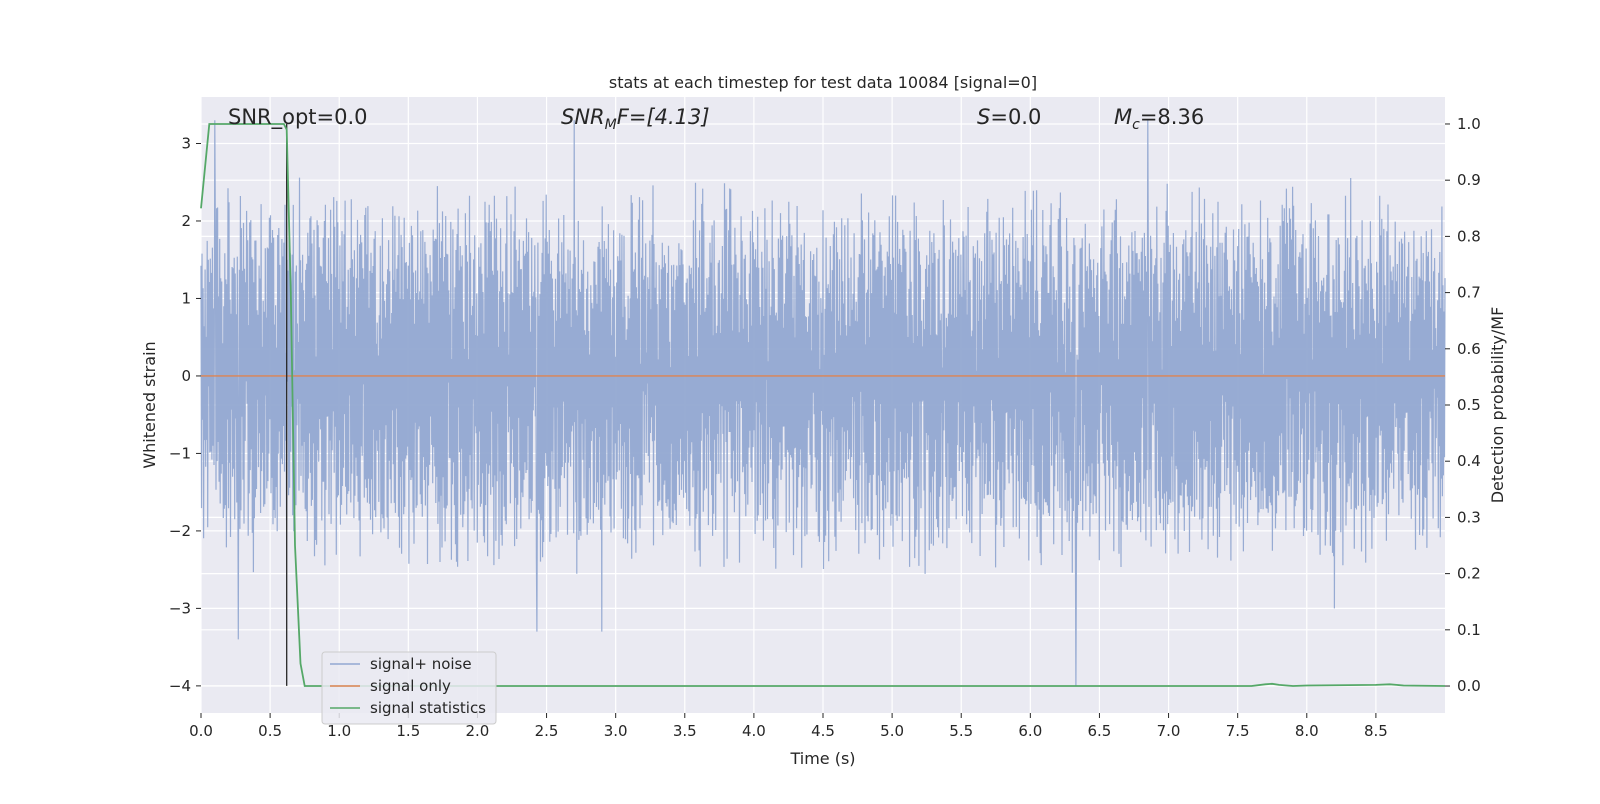 The height and width of the screenshot is (804, 1600). What do you see at coordinates (298, 117) in the screenshot?
I see `annotation-snr-opt: SNR_opt=0.0` at bounding box center [298, 117].